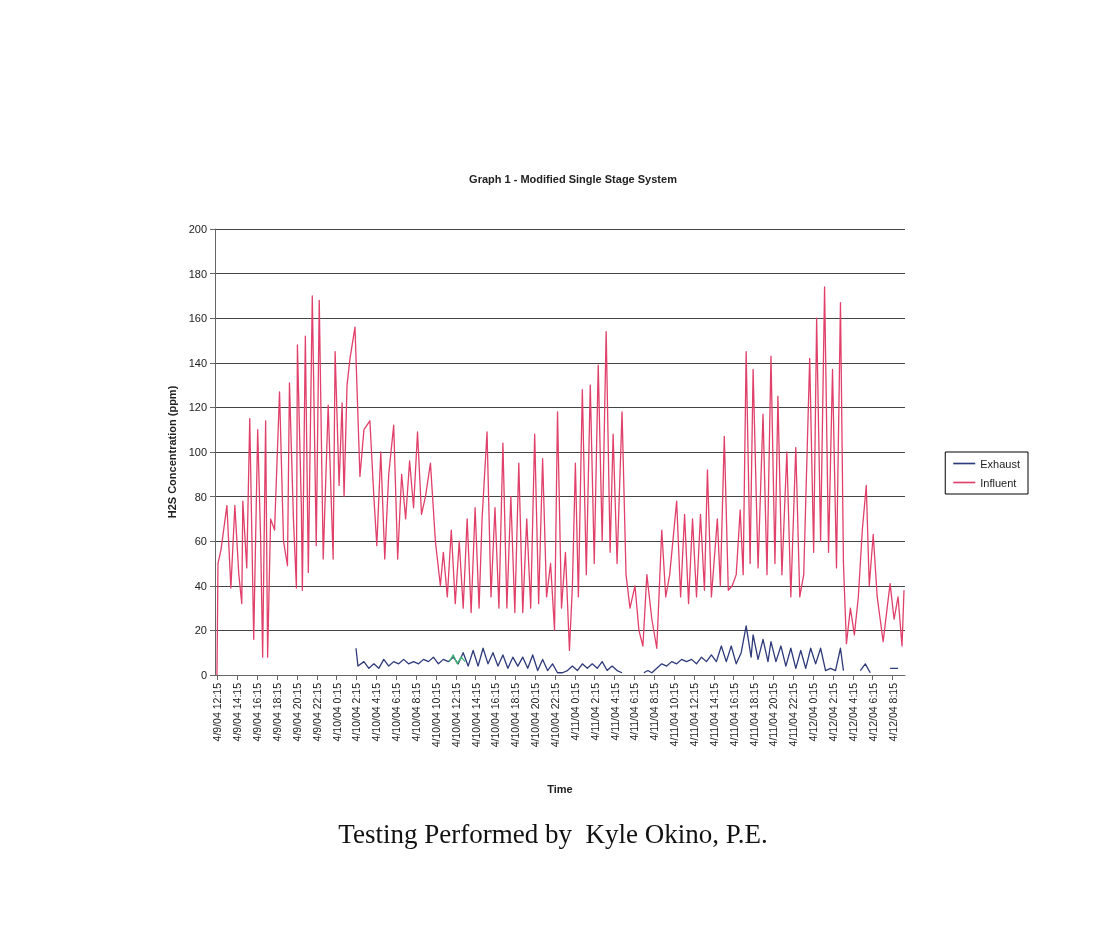  Describe the element at coordinates (197, 362) in the screenshot. I see `y-tick-label: 140` at that location.